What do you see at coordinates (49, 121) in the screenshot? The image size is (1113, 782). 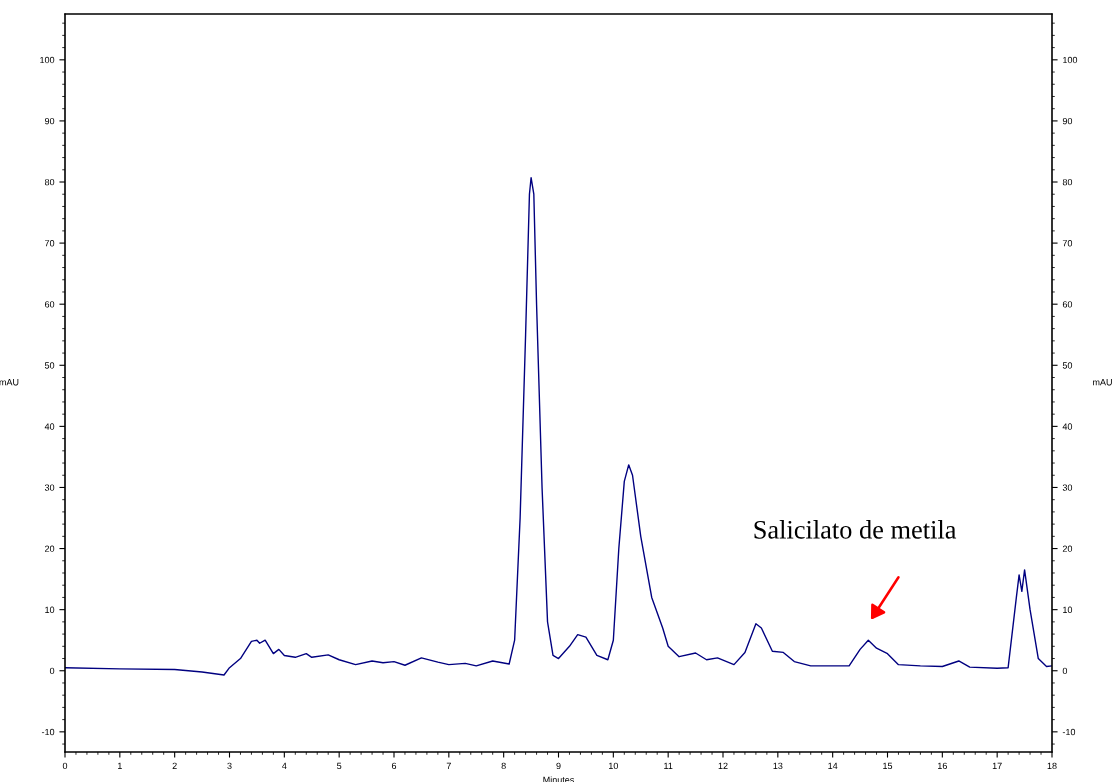 I see `y-tick-label: 90` at bounding box center [49, 121].